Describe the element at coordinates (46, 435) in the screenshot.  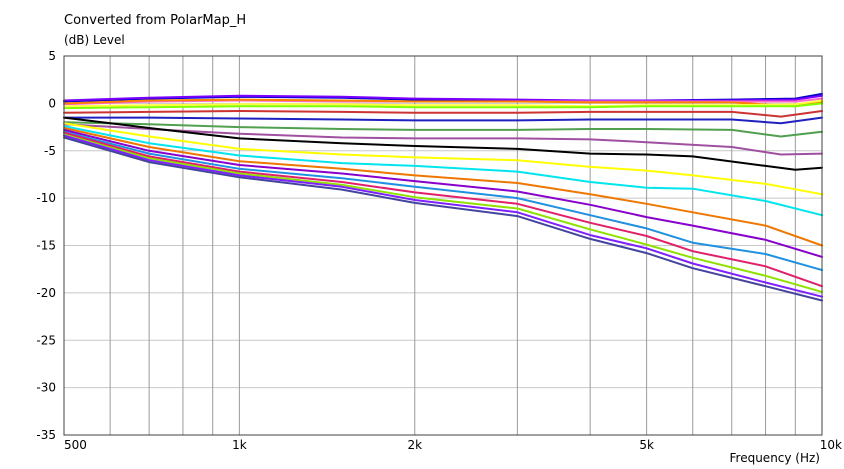
I see `y-tick-label: -35` at that location.